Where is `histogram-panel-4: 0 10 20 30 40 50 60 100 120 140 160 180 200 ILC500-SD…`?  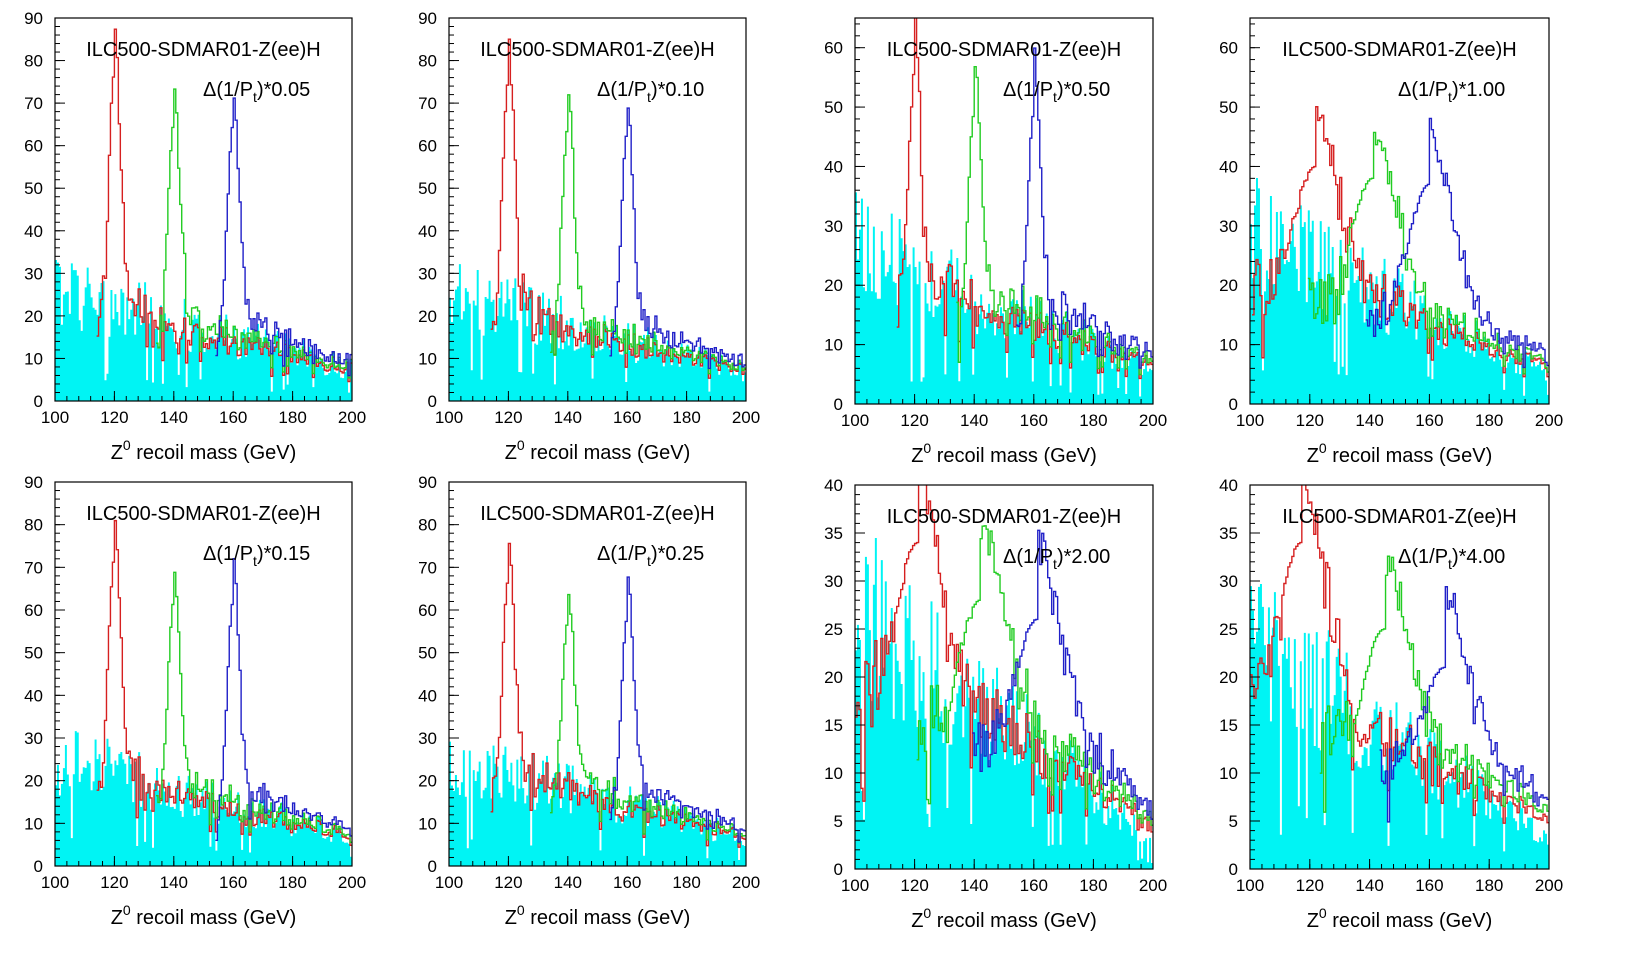
histogram-panel-4: 0 10 20 30 40 50 60 100 120 140 160 180 200 ILC500-SD… is located at coordinates (1391, 242).